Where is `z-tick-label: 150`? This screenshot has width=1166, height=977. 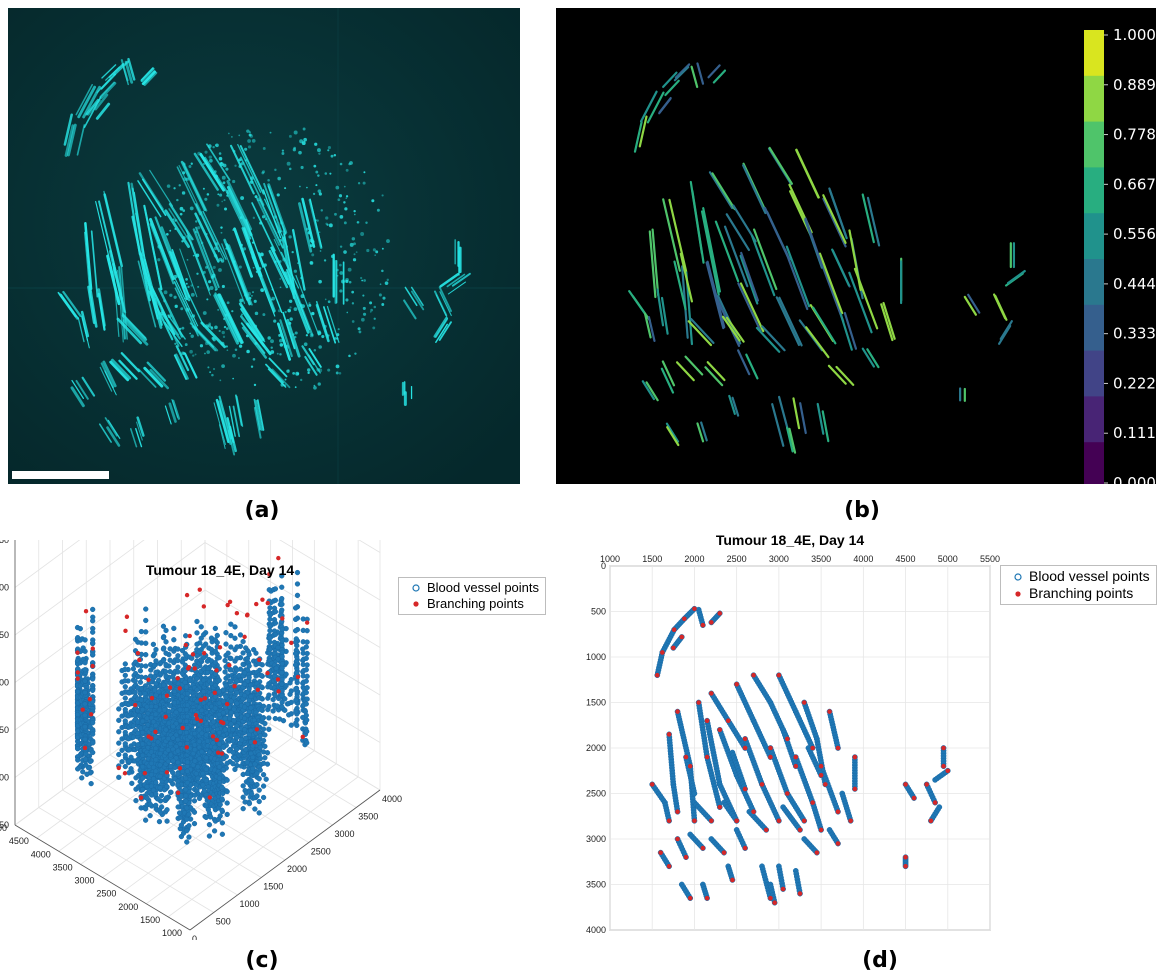 z-tick-label: 150 is located at coordinates (4, 730).